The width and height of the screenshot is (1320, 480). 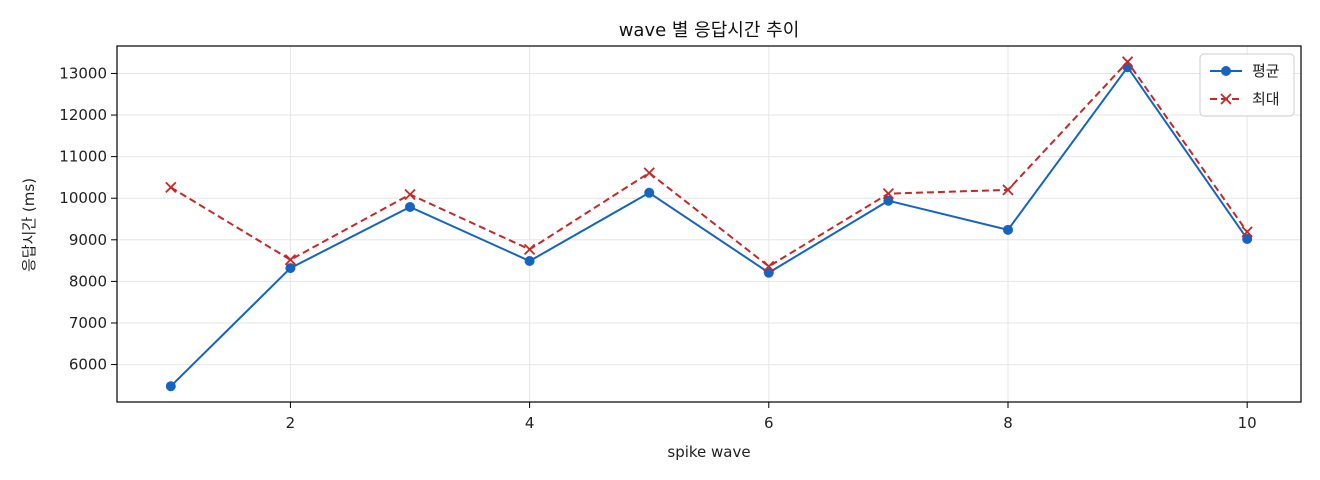 I want to click on x-tick-label: 8, so click(x=1008, y=423).